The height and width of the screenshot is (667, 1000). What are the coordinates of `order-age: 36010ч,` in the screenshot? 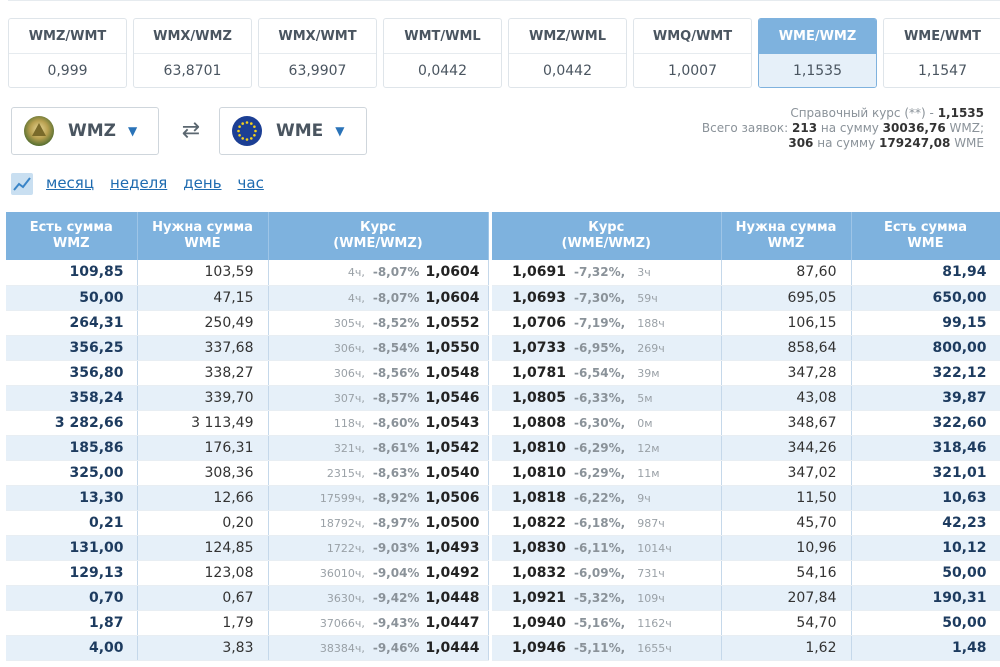 It's located at (342, 573).